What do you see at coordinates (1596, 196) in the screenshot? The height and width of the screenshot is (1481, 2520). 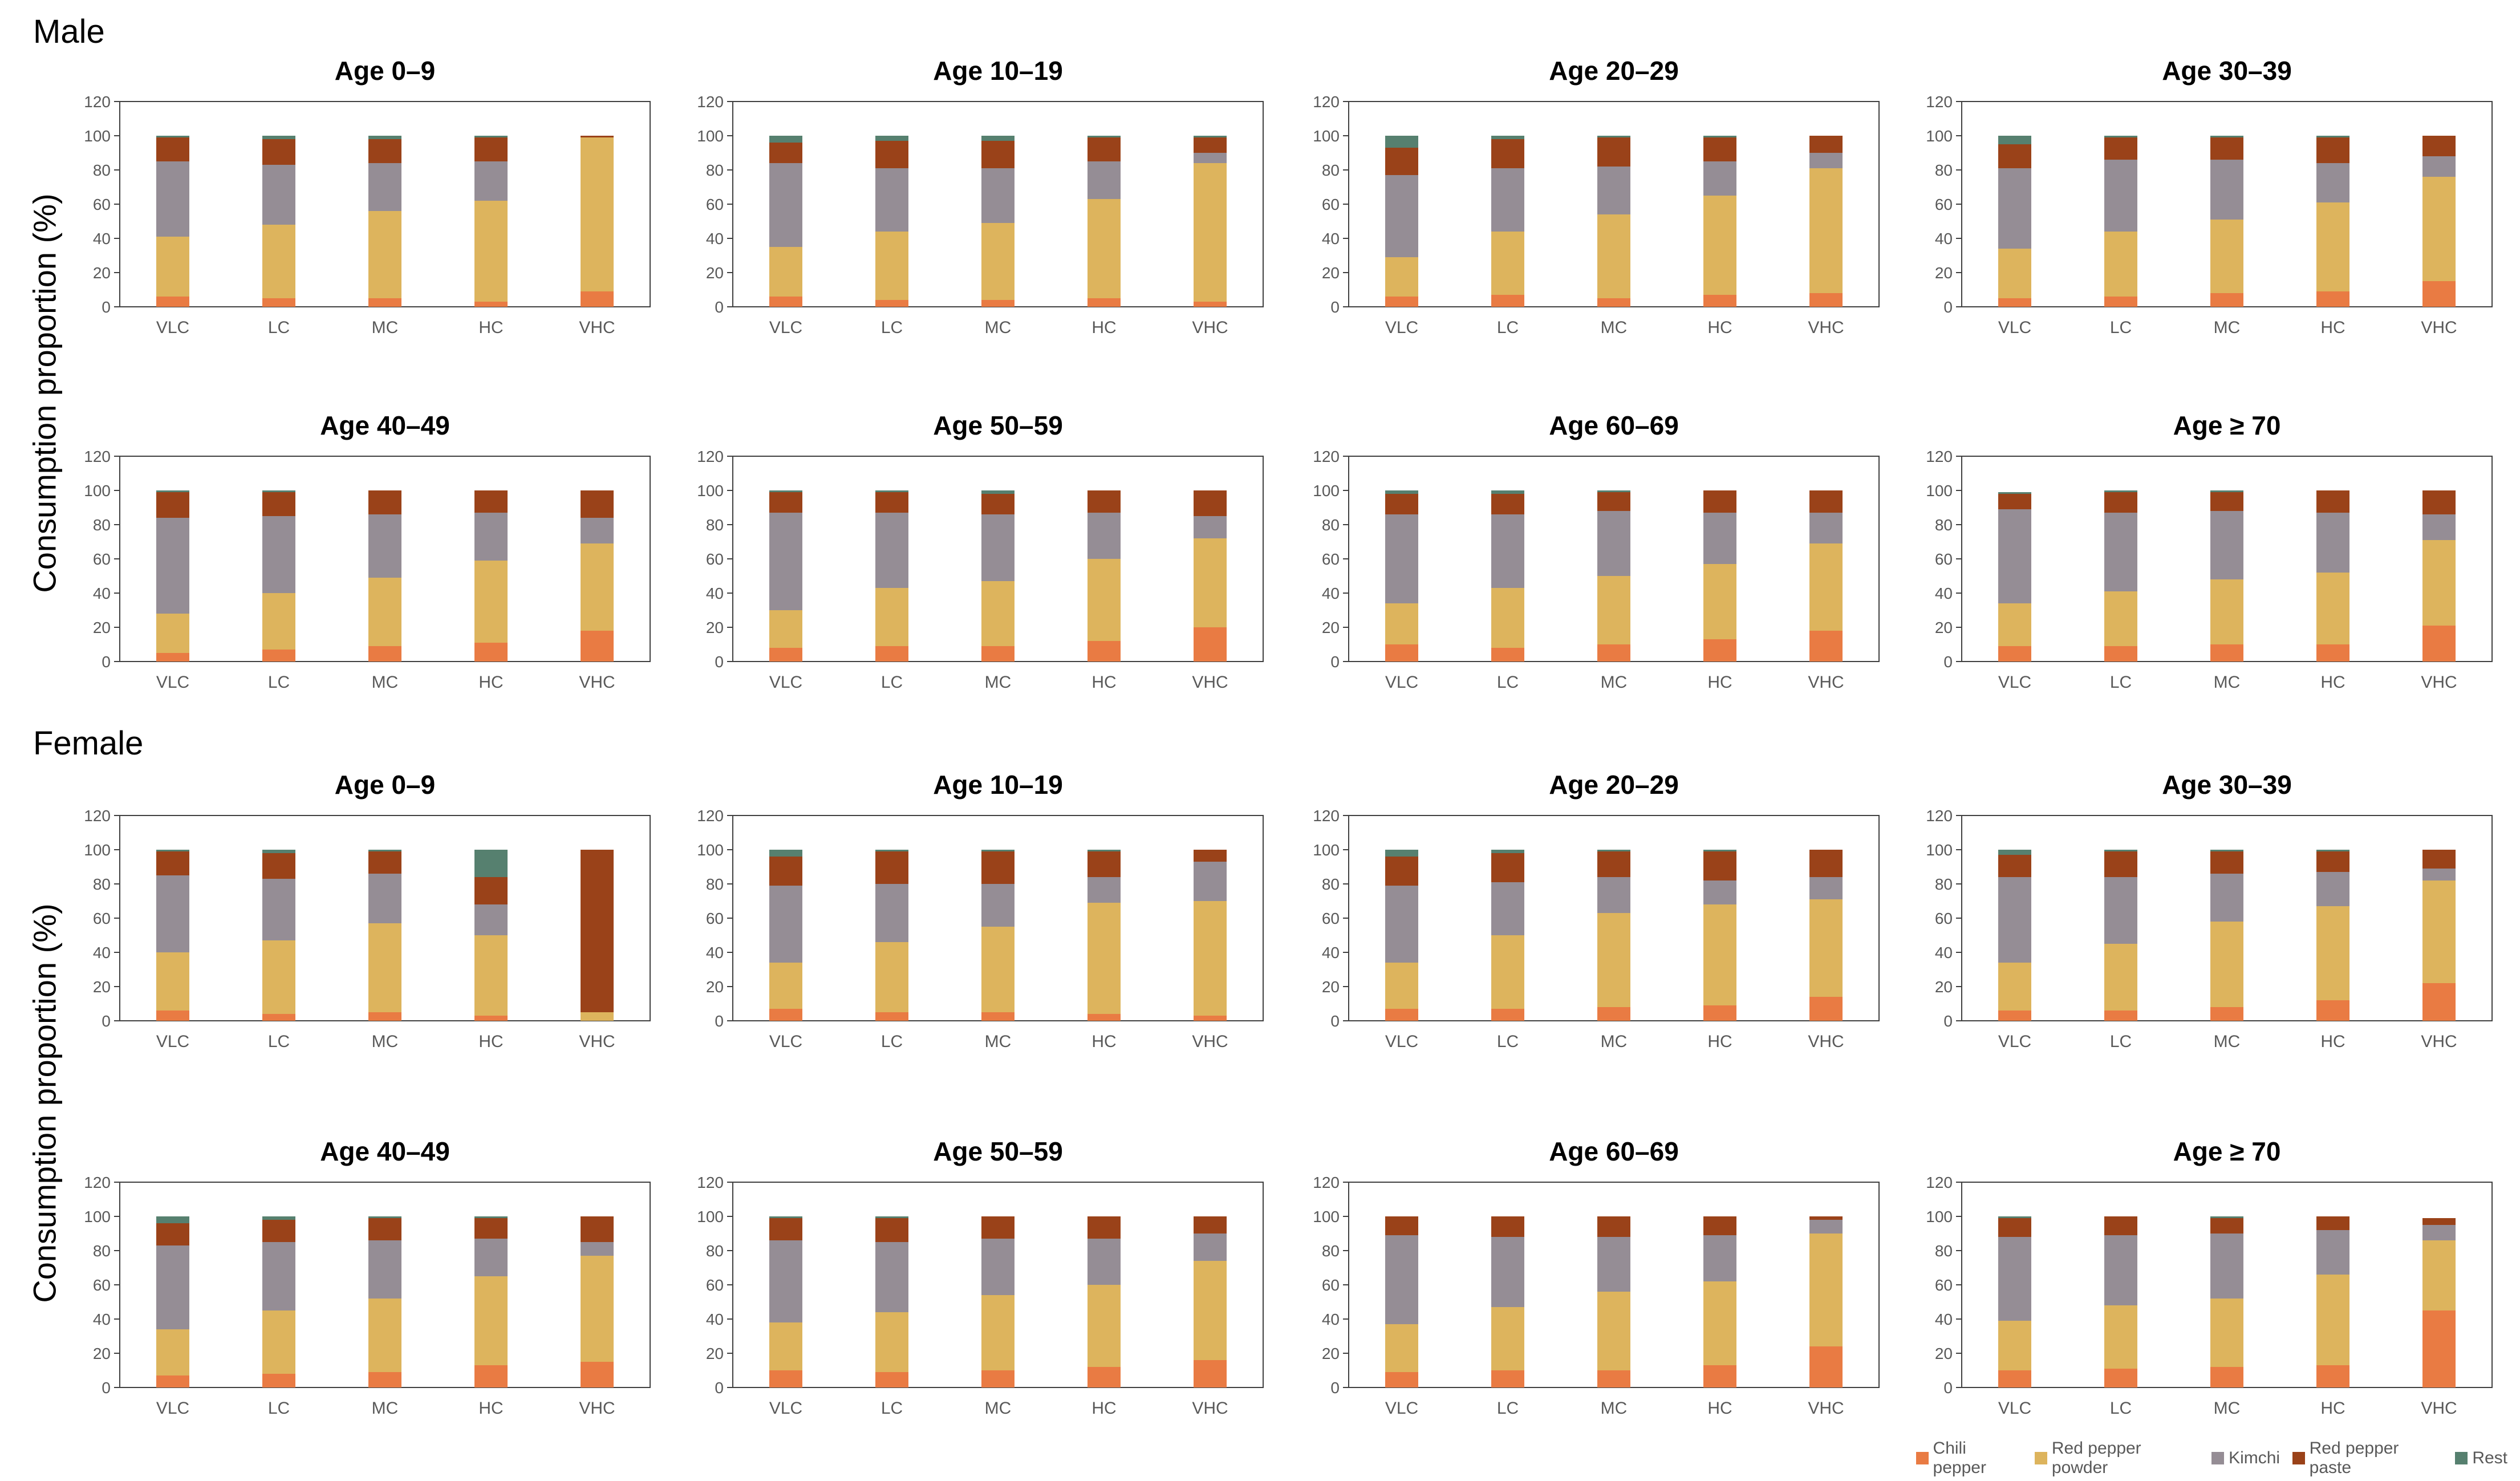 I see `chart-panel: Age 20–29 0 20 40 60 80 100 120 VLC LC MC HC VHC` at bounding box center [1596, 196].